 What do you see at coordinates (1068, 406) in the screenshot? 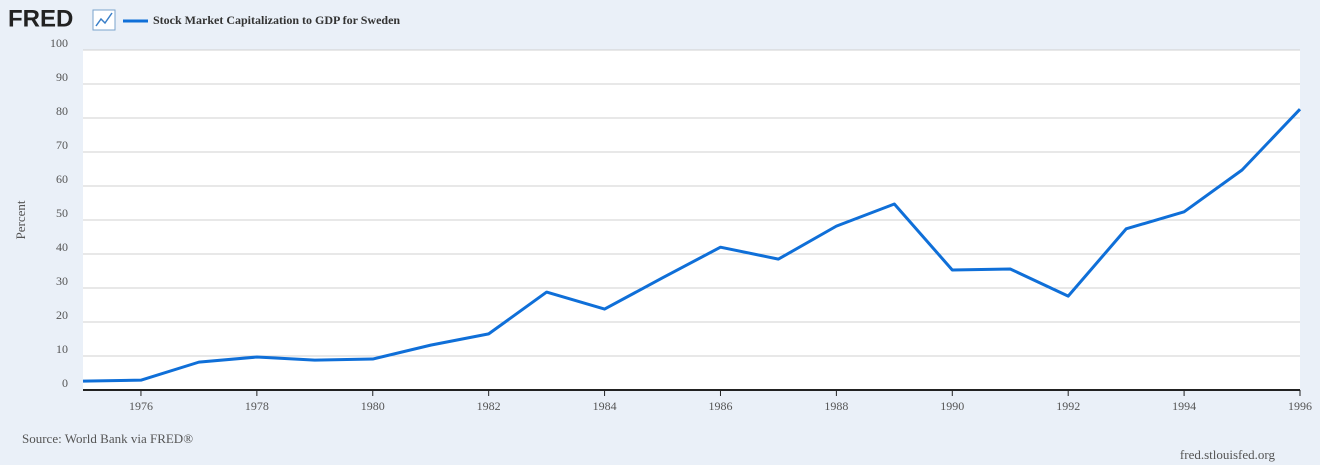
I see `x-tick-label: 1992` at bounding box center [1068, 406].